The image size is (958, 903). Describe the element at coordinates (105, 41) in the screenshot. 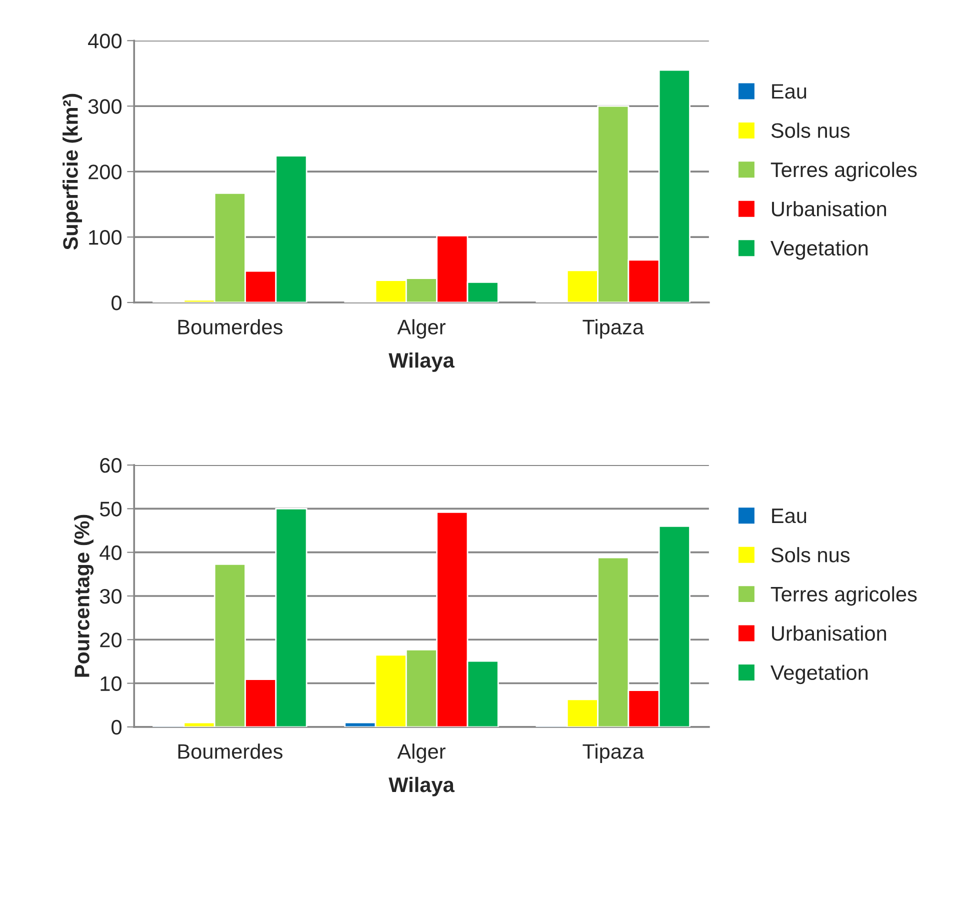

I see `y-tick-label: 400` at that location.